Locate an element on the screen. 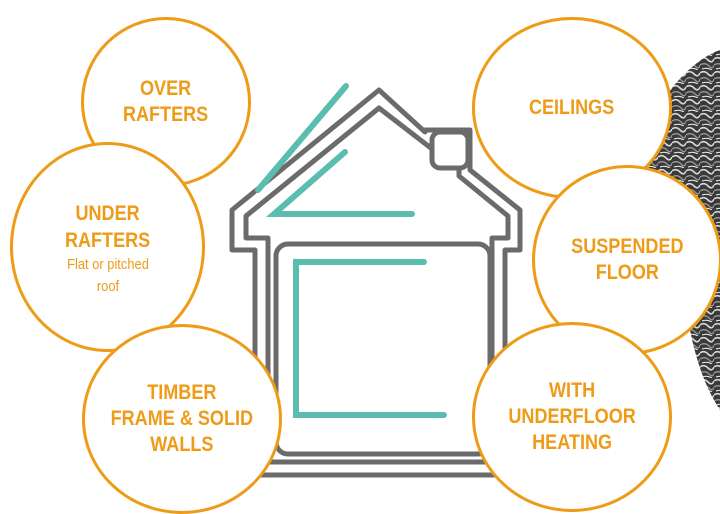 This screenshot has height=514, width=720. under-rafters-note: Flat or pitched roof is located at coordinates (107, 275).